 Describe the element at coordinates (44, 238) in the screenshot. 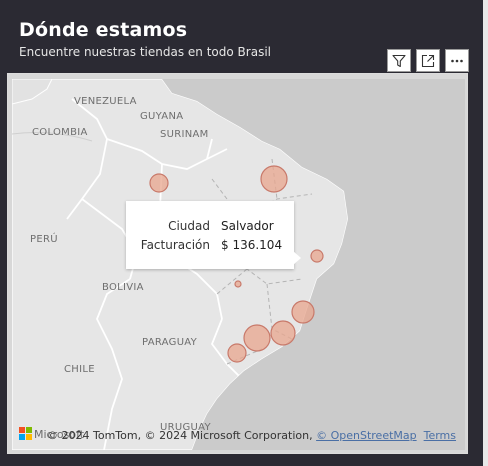

I see `label-peru: PERÚ` at that location.